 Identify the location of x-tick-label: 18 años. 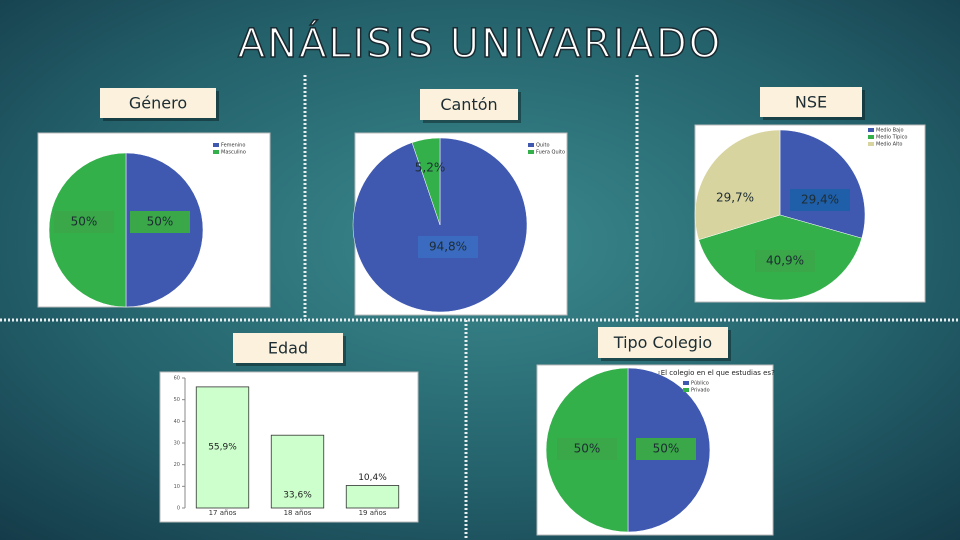
(298, 513).